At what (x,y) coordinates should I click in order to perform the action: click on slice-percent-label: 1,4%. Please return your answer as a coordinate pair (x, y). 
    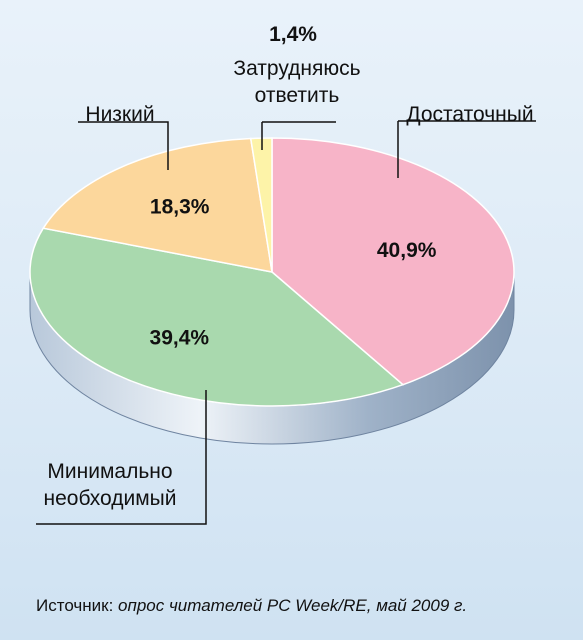
    Looking at the image, I should click on (293, 34).